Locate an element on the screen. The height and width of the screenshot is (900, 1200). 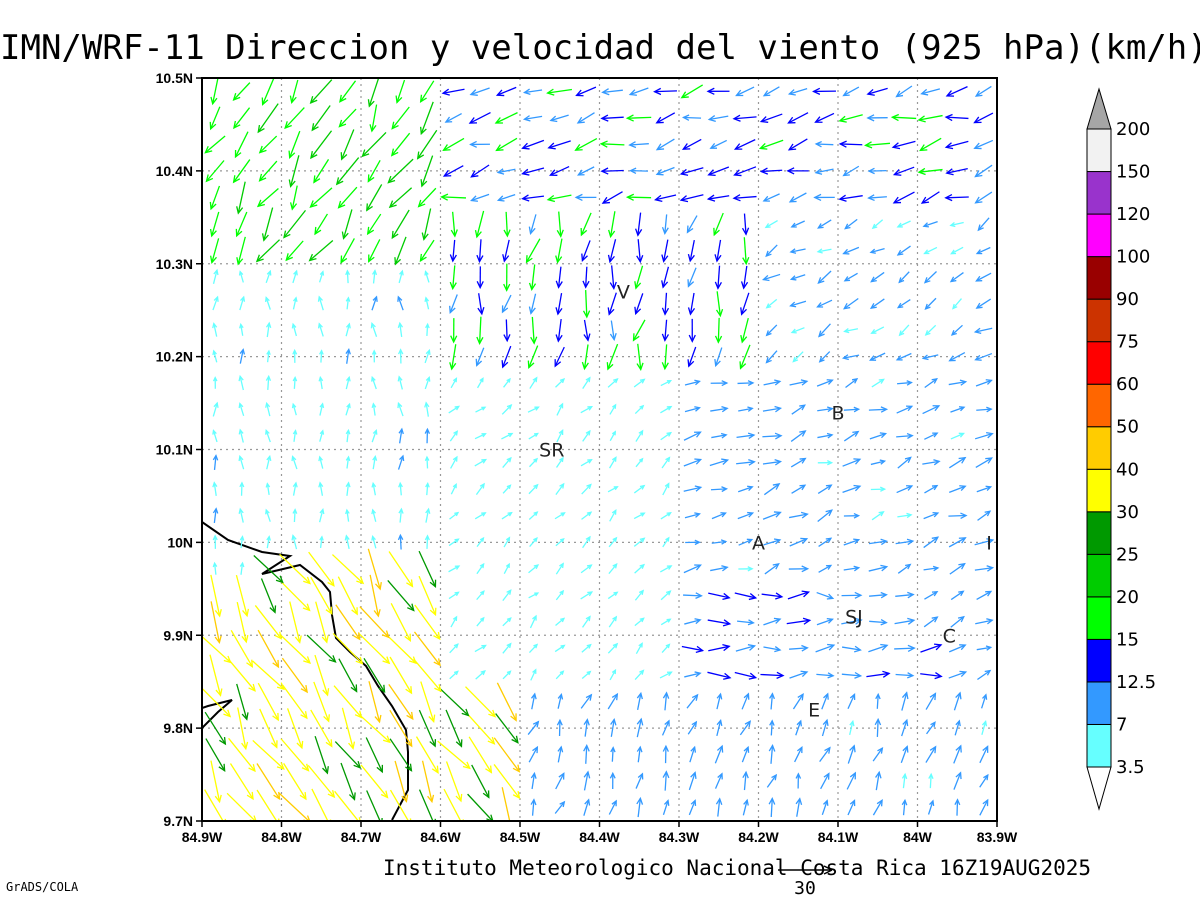
city-label: SJ is located at coordinates (854, 618).